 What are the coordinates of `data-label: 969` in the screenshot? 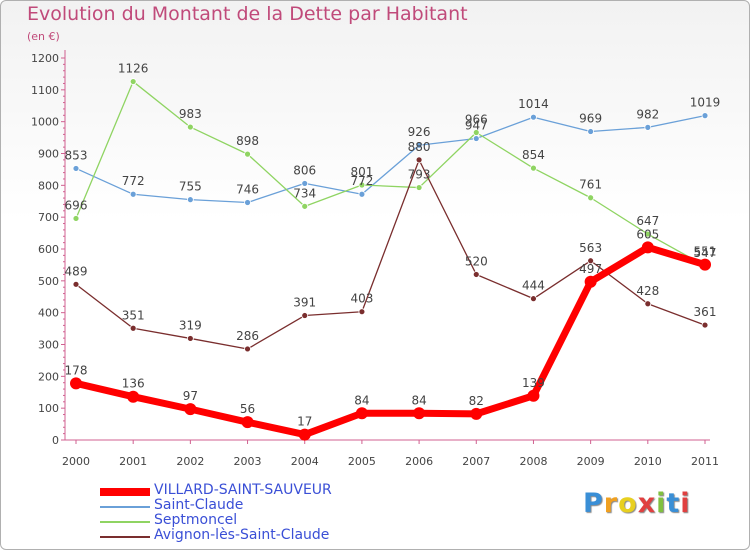 It's located at (590, 119).